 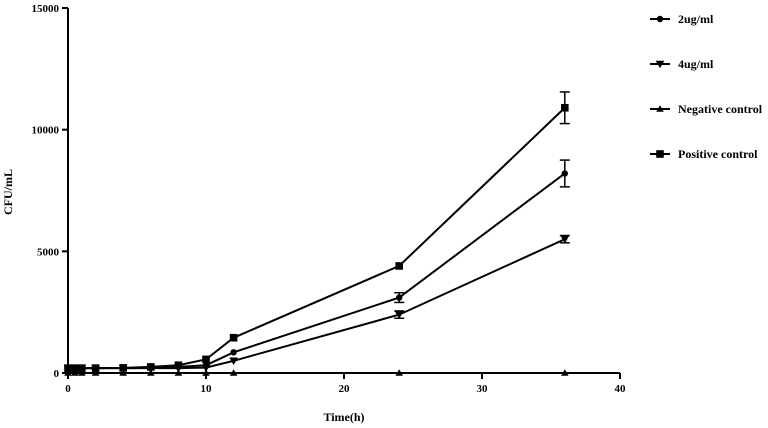 What do you see at coordinates (483, 389) in the screenshot?
I see `x-tick-label: 30` at bounding box center [483, 389].